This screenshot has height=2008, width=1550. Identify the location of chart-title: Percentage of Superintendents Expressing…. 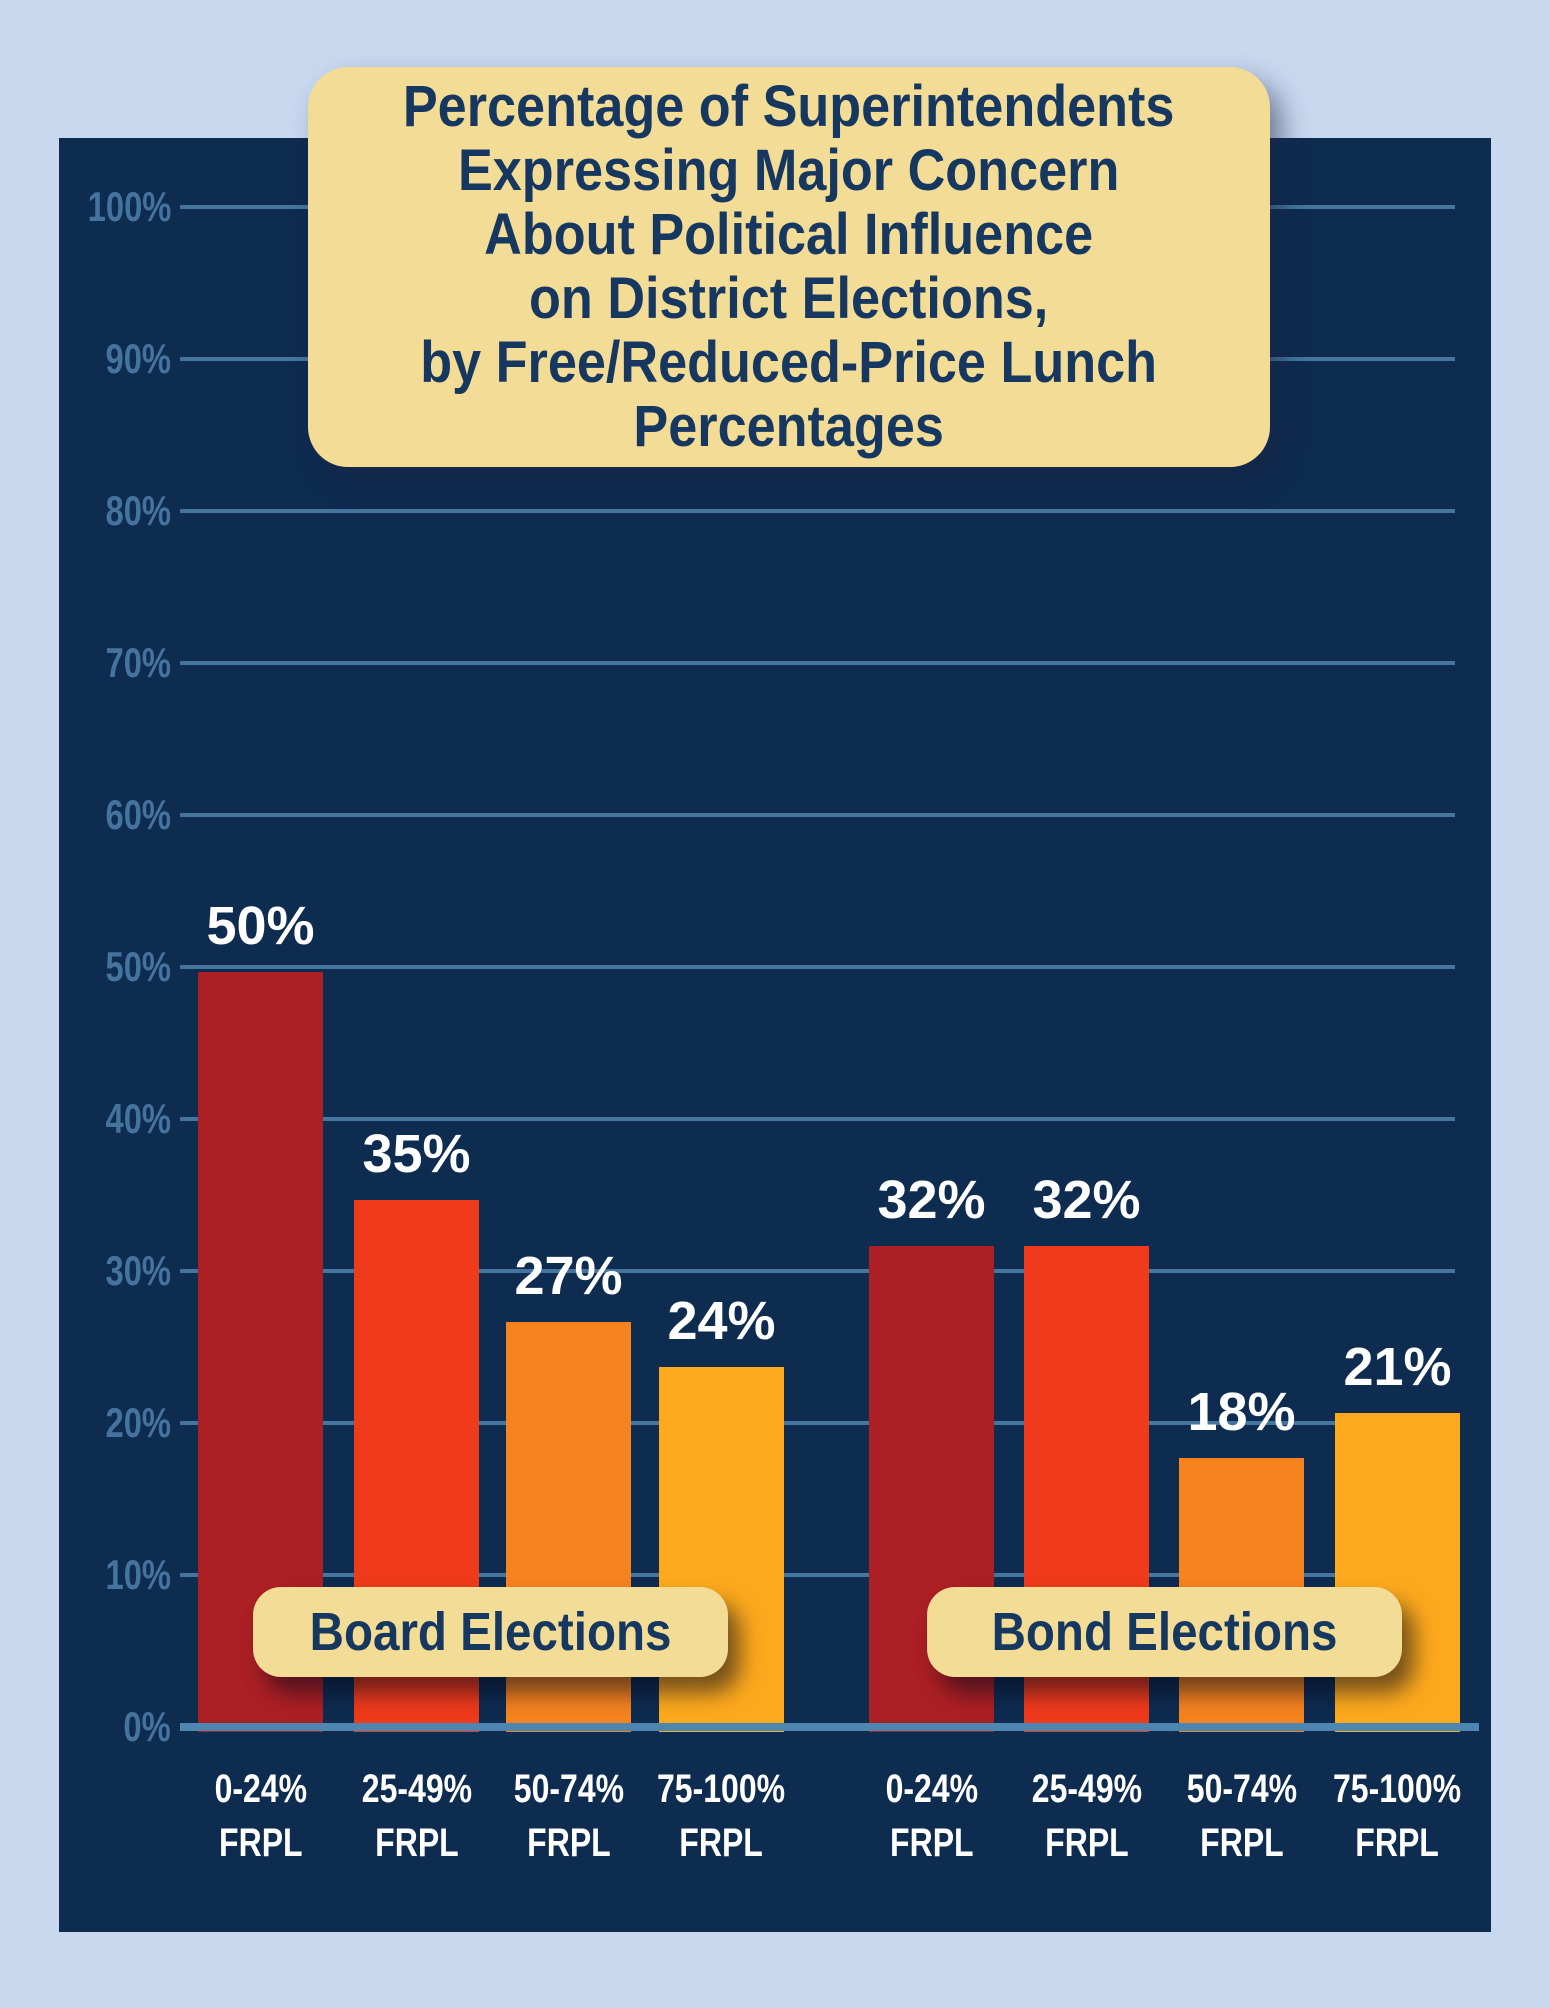
(789, 267).